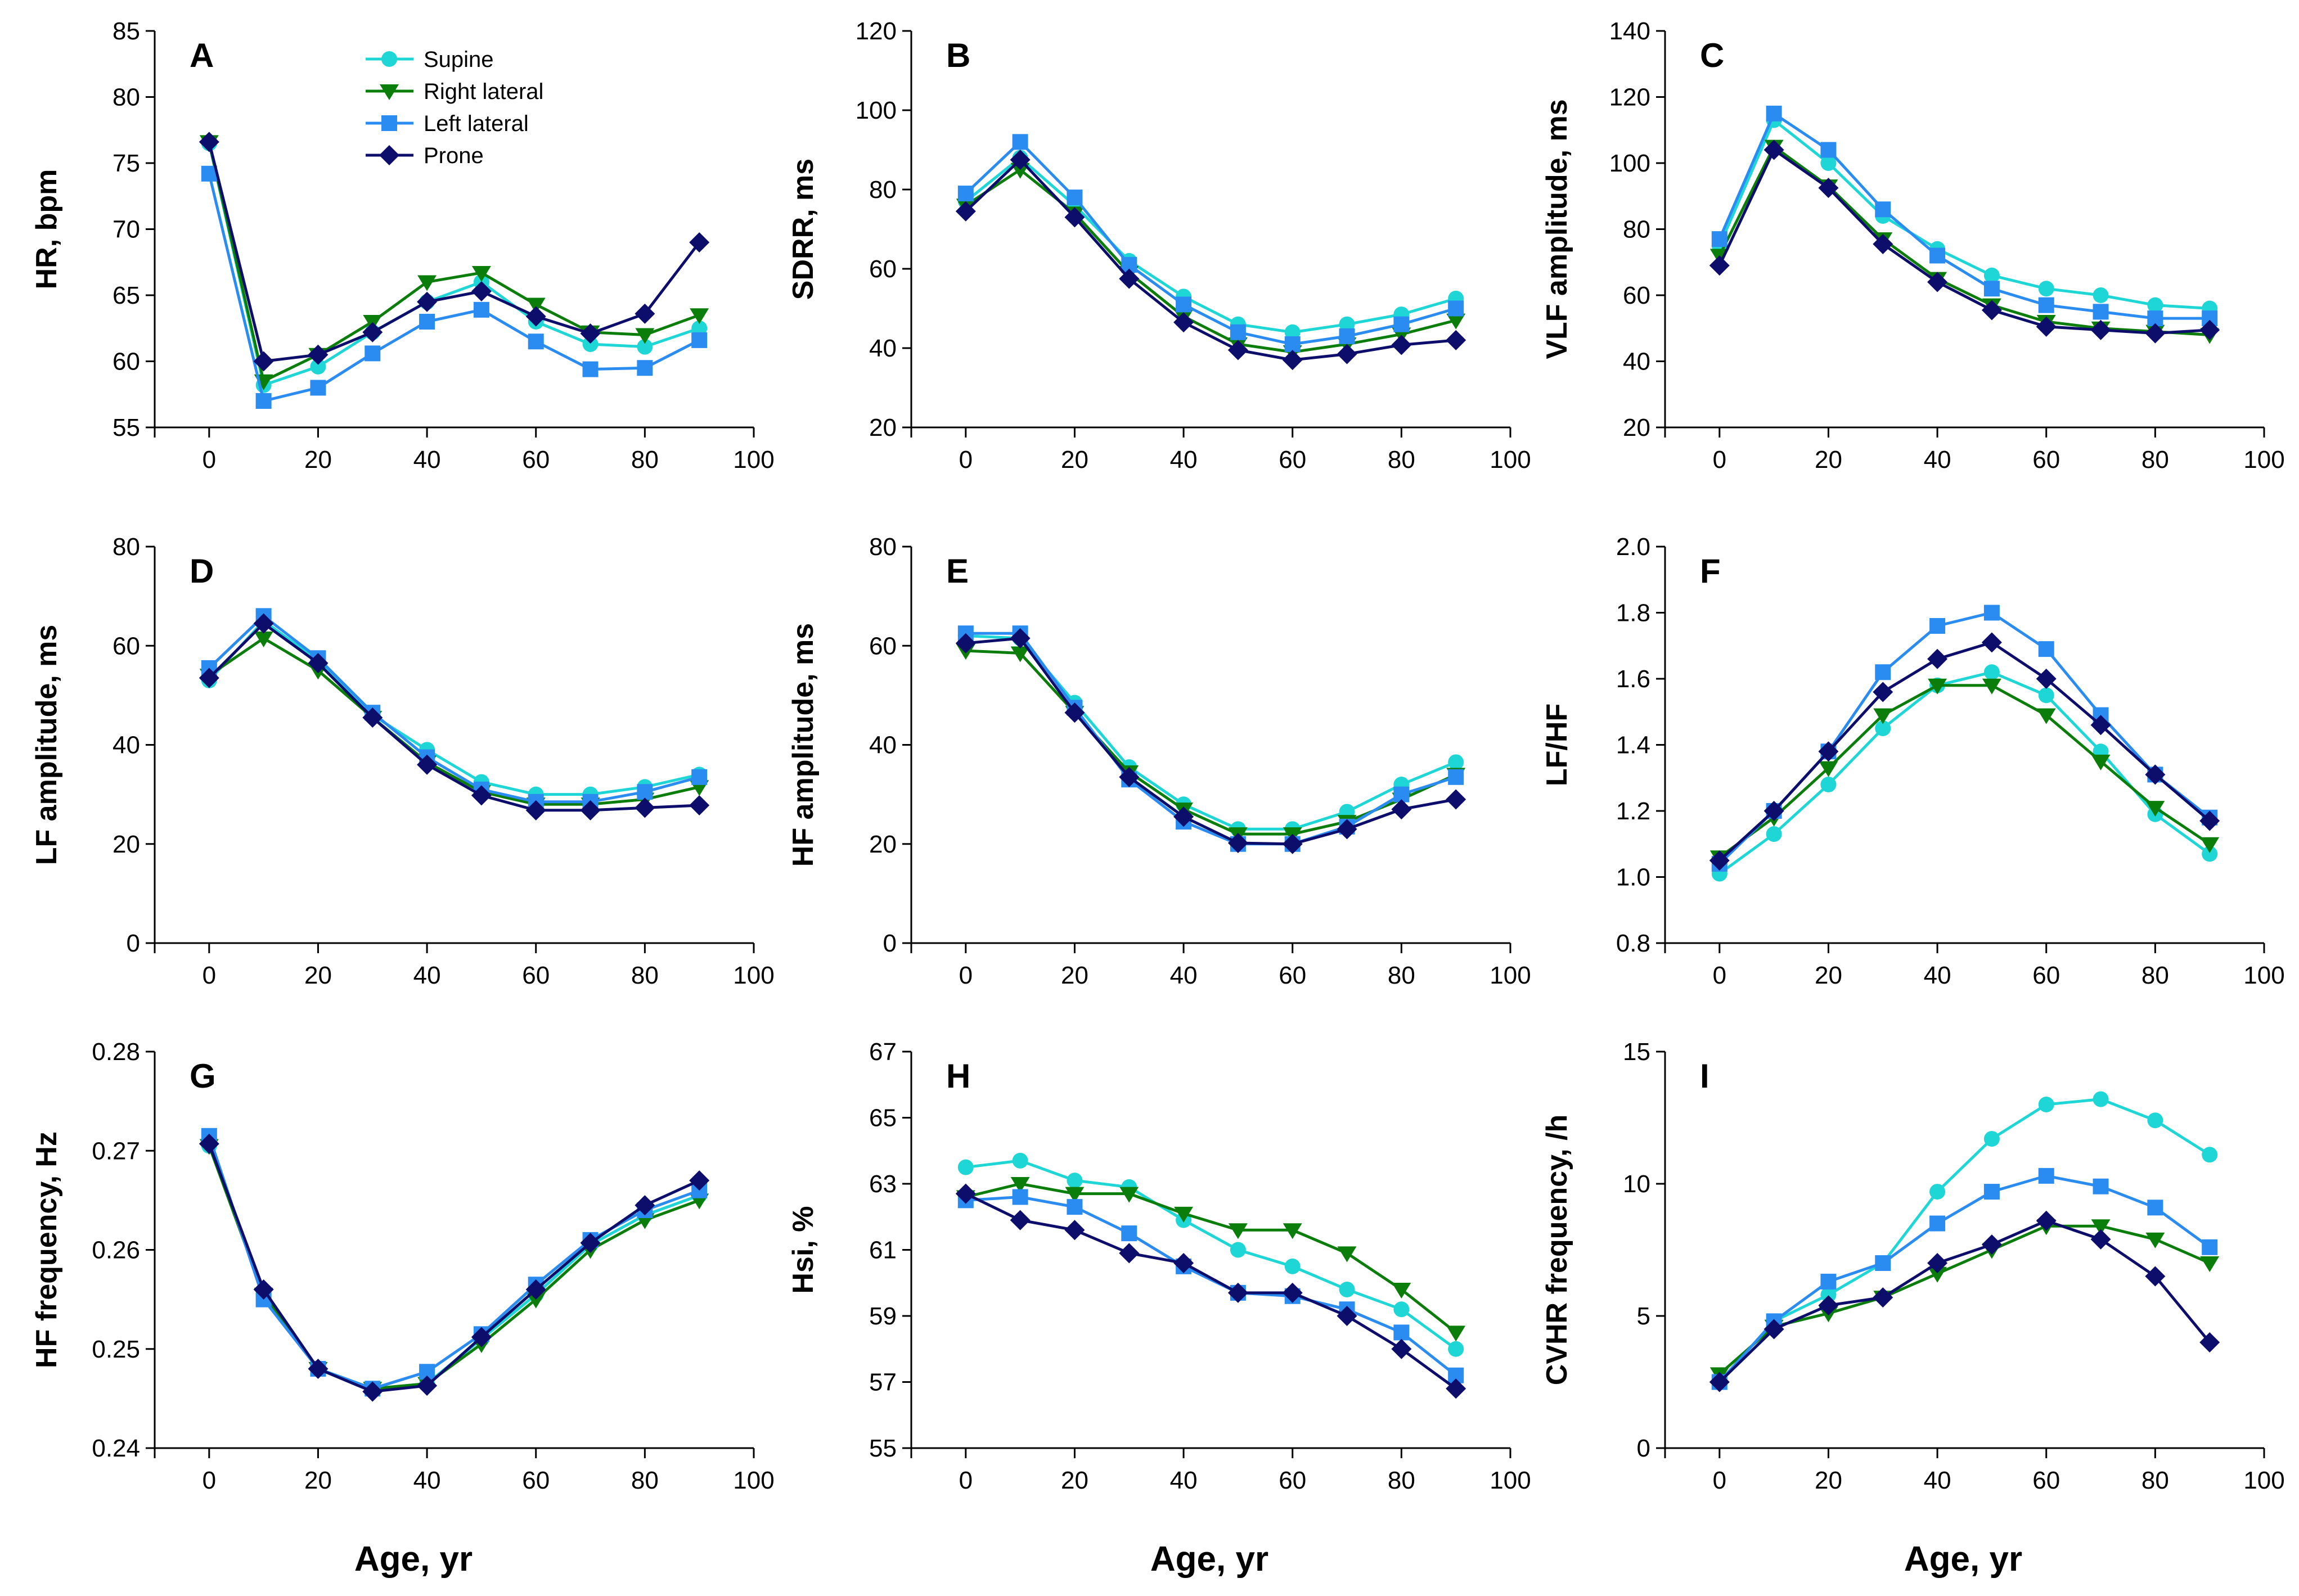  I want to click on series-line-supine, so click(1964, 214).